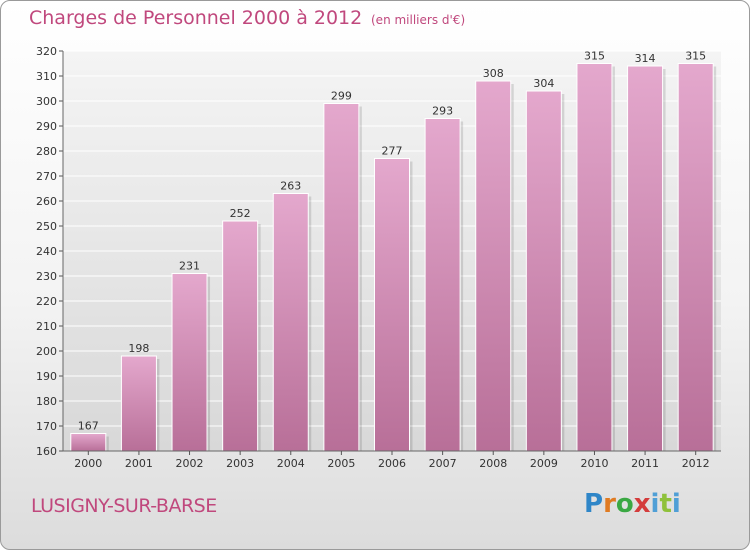 This screenshot has height=550, width=750. What do you see at coordinates (392, 305) in the screenshot?
I see `bar-2006` at bounding box center [392, 305].